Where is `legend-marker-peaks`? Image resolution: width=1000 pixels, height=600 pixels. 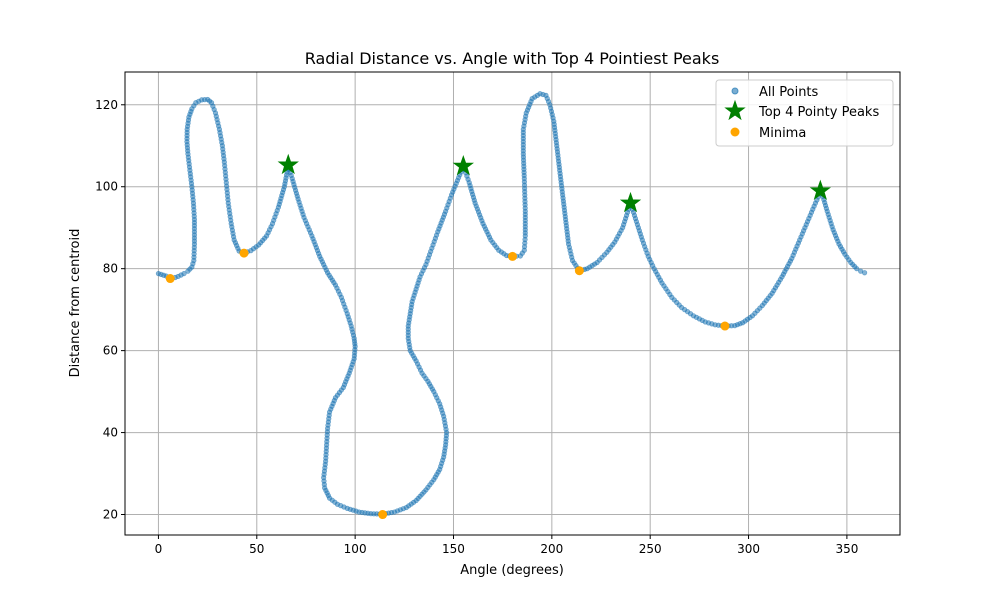
legend-marker-peaks is located at coordinates (735, 110).